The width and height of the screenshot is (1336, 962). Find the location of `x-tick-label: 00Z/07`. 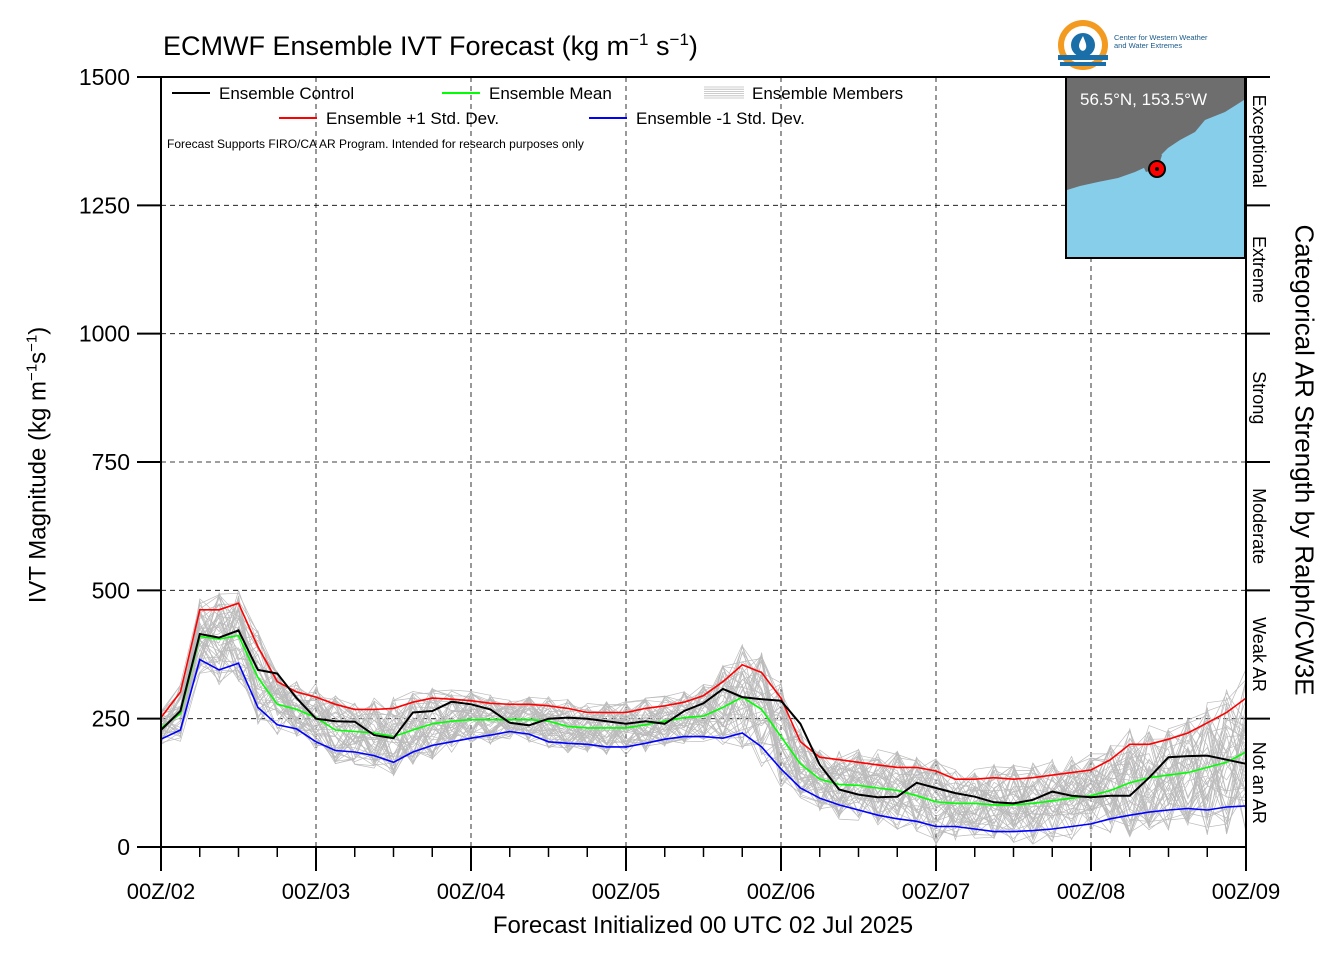

x-tick-label: 00Z/07 is located at coordinates (936, 891).